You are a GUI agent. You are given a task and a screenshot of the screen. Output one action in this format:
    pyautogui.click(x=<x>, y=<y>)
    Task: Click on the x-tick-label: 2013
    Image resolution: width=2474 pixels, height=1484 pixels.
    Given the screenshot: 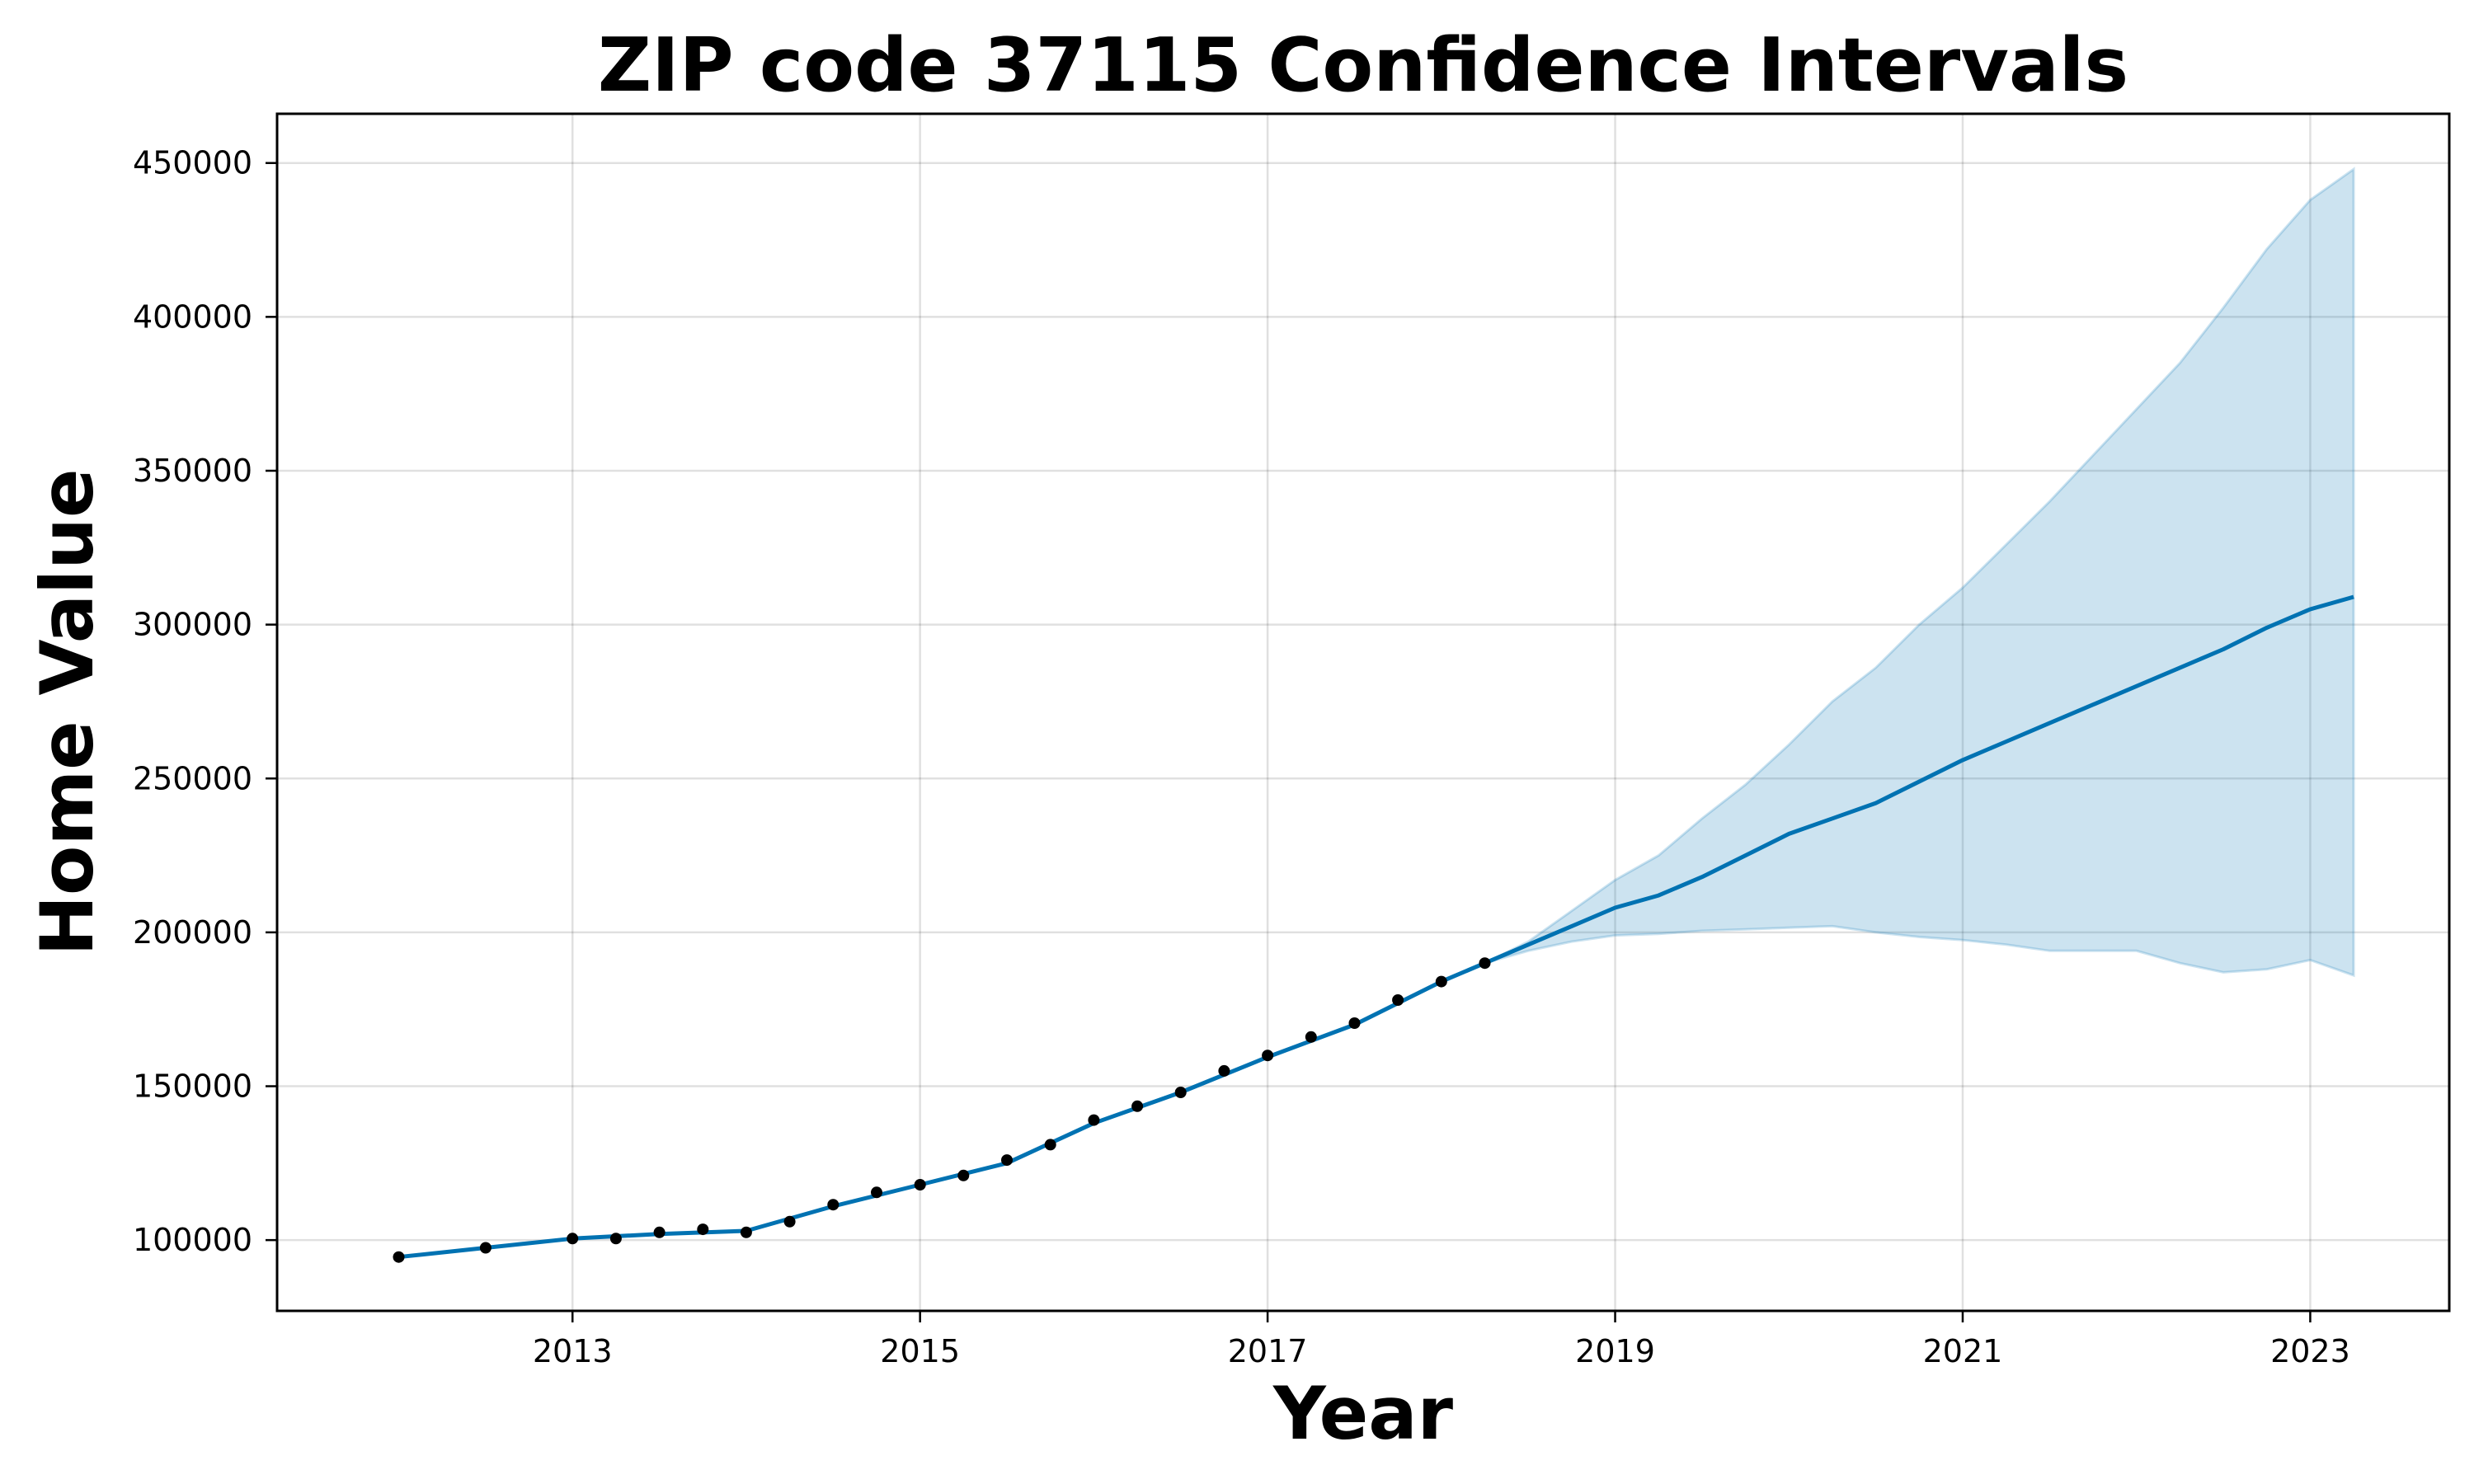 What is the action you would take?
    pyautogui.click(x=573, y=1351)
    